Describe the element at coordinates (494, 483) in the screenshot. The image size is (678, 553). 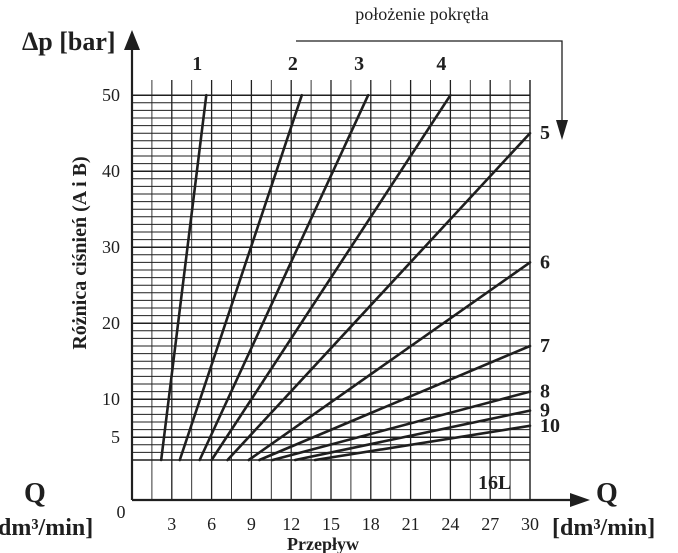
I see `model-label: 16L` at that location.